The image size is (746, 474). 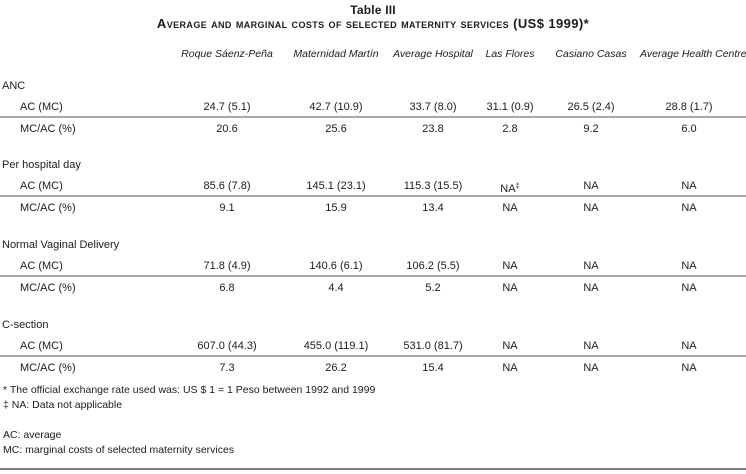 I want to click on value-cell: 26.2, so click(x=336, y=368).